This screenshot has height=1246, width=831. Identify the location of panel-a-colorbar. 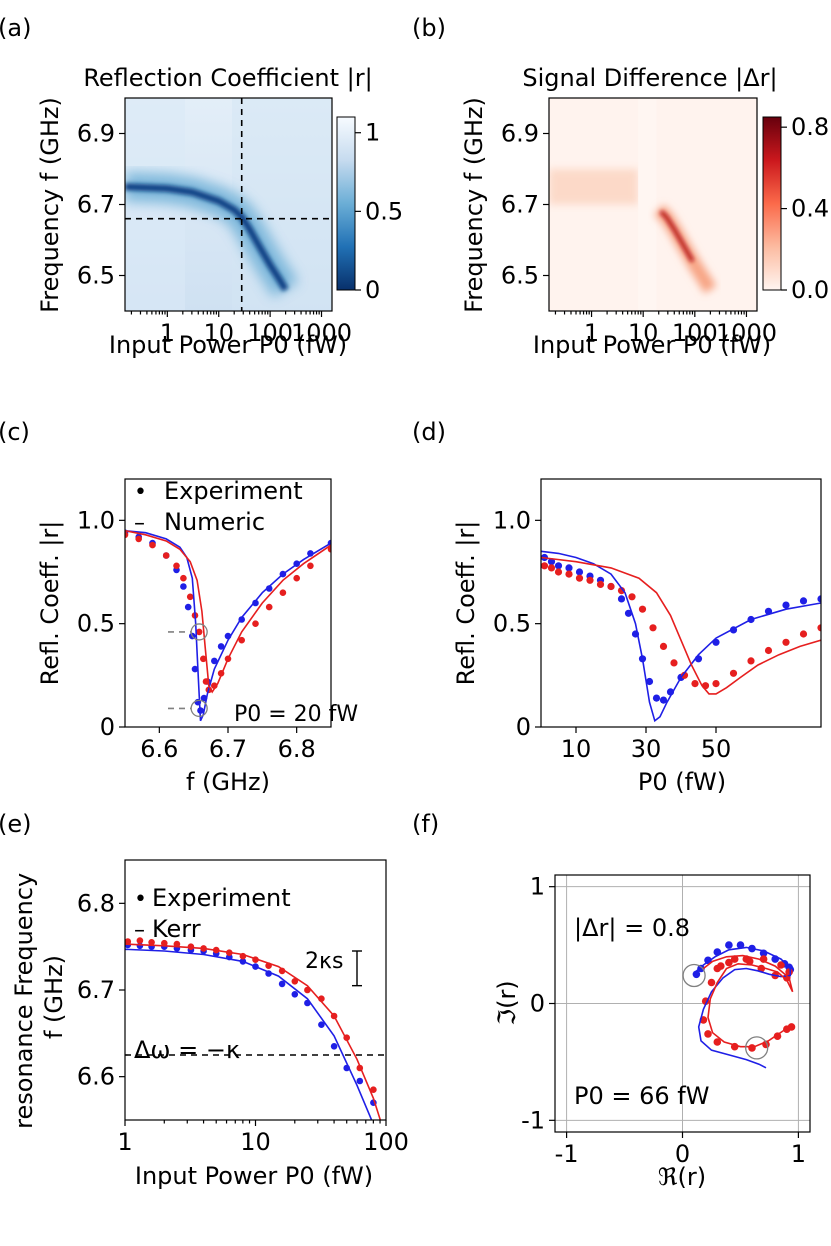
(346, 203).